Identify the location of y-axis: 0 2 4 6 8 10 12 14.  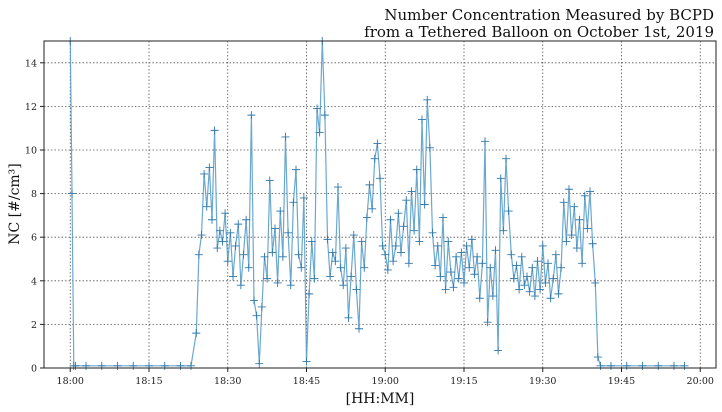
(34, 216).